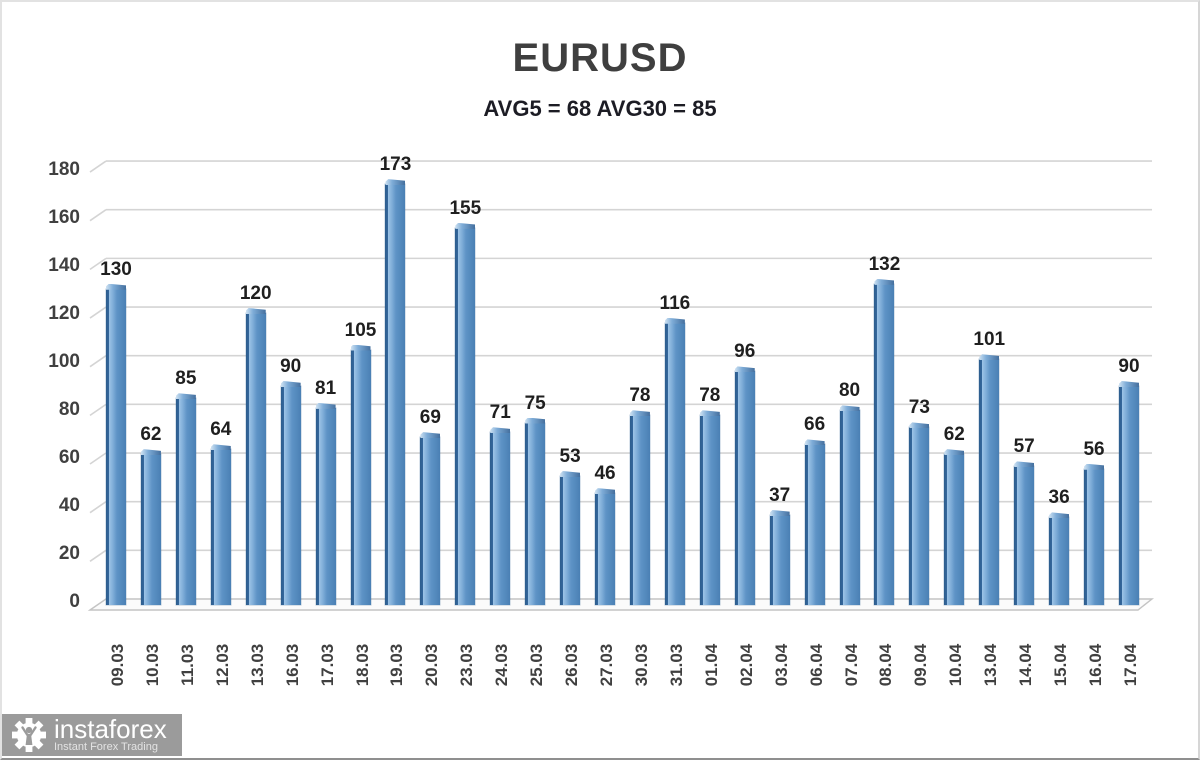 The height and width of the screenshot is (760, 1200). Describe the element at coordinates (639, 413) in the screenshot. I see `bar-top-30.03` at that location.